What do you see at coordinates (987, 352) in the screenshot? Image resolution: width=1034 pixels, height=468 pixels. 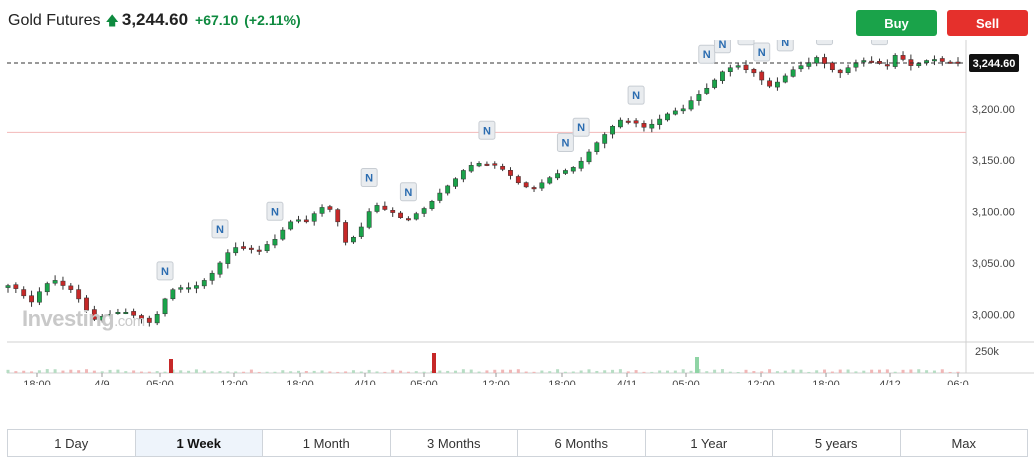 I see `volume-axis-label: 250k` at bounding box center [987, 352].